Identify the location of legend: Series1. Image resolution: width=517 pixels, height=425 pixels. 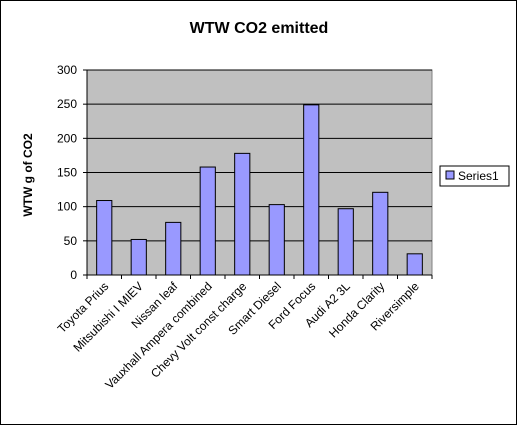
(474, 176).